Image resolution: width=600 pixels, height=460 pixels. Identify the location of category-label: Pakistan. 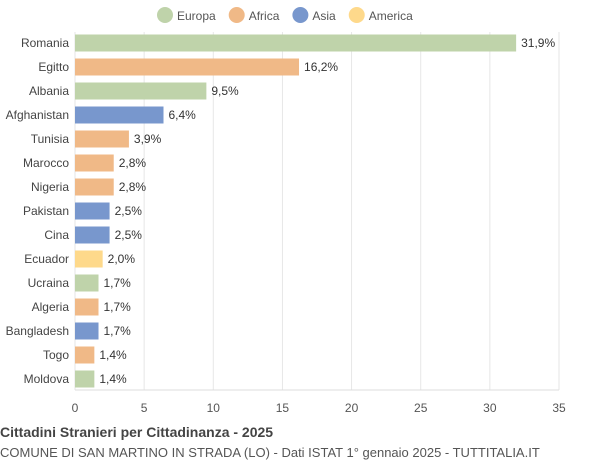
(46, 211).